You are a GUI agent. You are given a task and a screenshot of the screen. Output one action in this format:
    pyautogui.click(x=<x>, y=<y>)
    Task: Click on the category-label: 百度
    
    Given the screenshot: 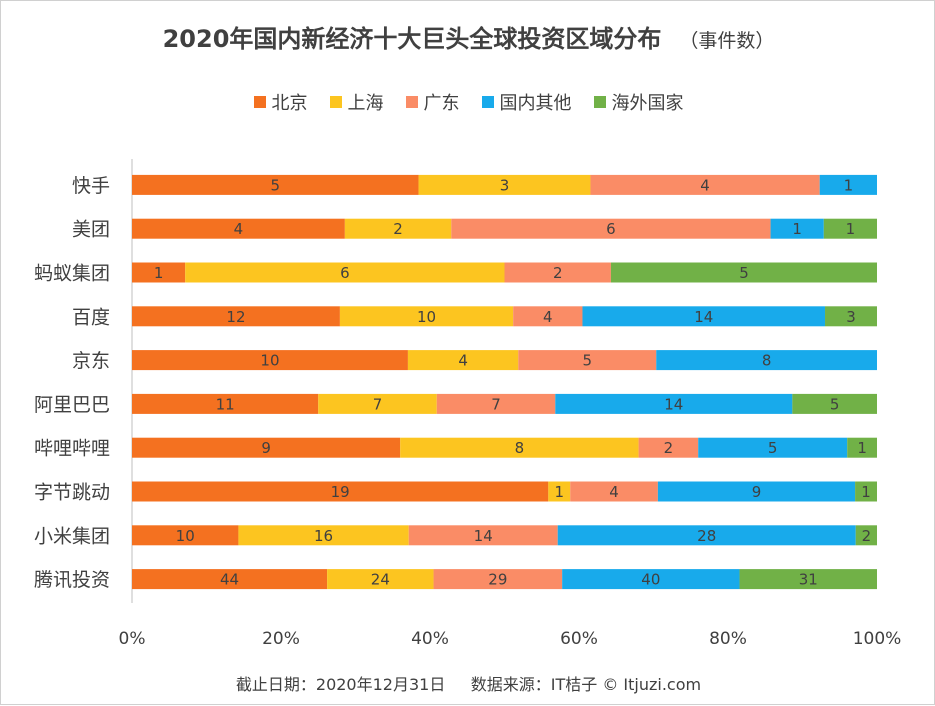 What is the action you would take?
    pyautogui.click(x=91, y=317)
    